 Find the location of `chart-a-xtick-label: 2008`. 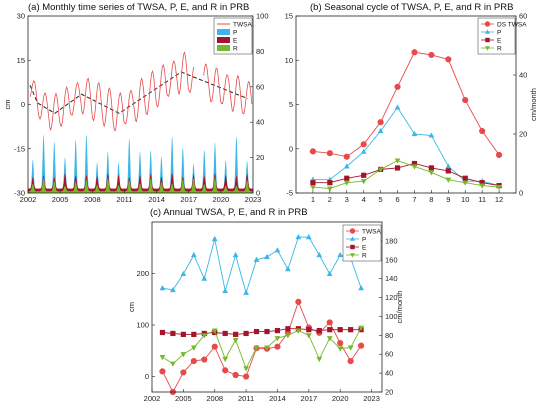

chart-a-xtick-label: 2008 is located at coordinates (92, 199).